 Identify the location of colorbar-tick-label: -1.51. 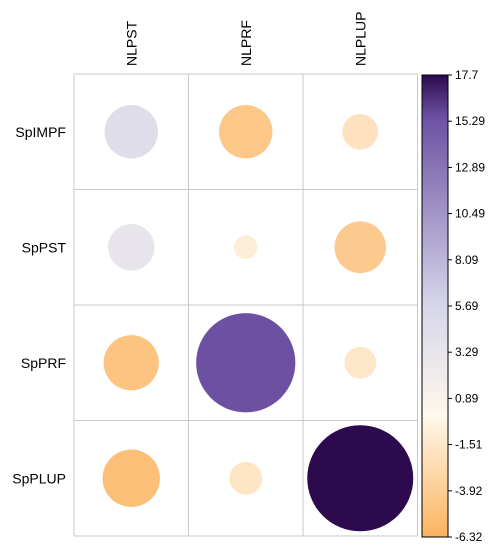
(469, 445).